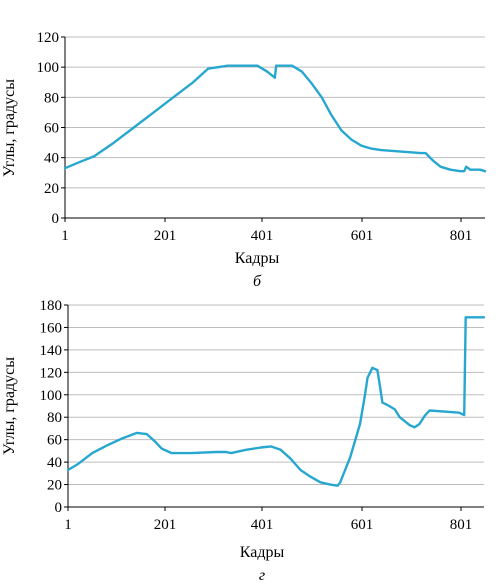 This screenshot has width=503, height=583. I want to click on chart-g-x-tick-label: 401, so click(262, 525).